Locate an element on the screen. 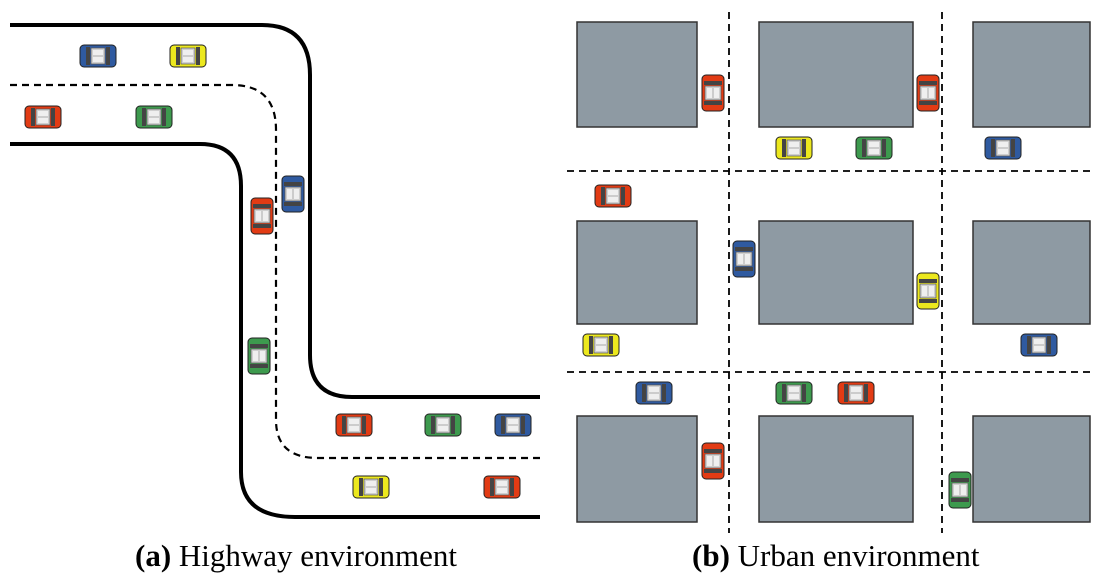 The image size is (1095, 585). subfigure-label-a: (a) is located at coordinates (153, 555).